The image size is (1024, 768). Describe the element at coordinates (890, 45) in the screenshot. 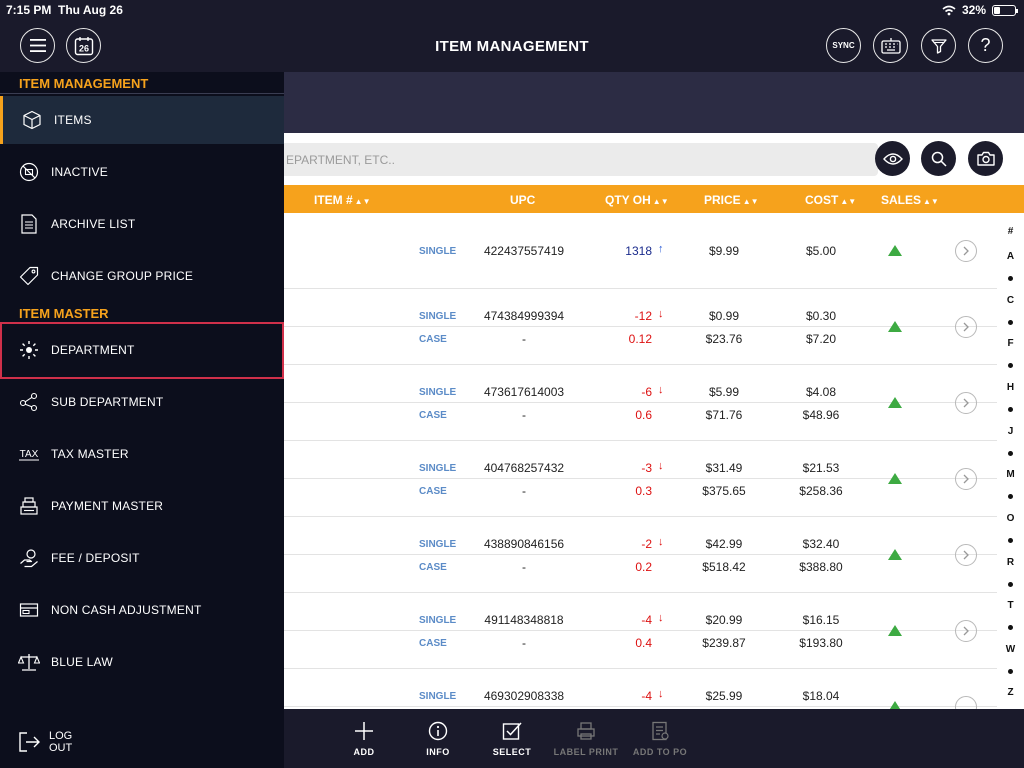

I see `keyboard-button` at that location.